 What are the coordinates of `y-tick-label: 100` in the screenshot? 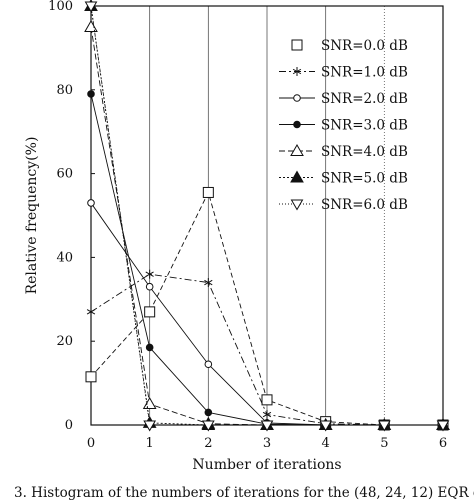 It's located at (60, 7).